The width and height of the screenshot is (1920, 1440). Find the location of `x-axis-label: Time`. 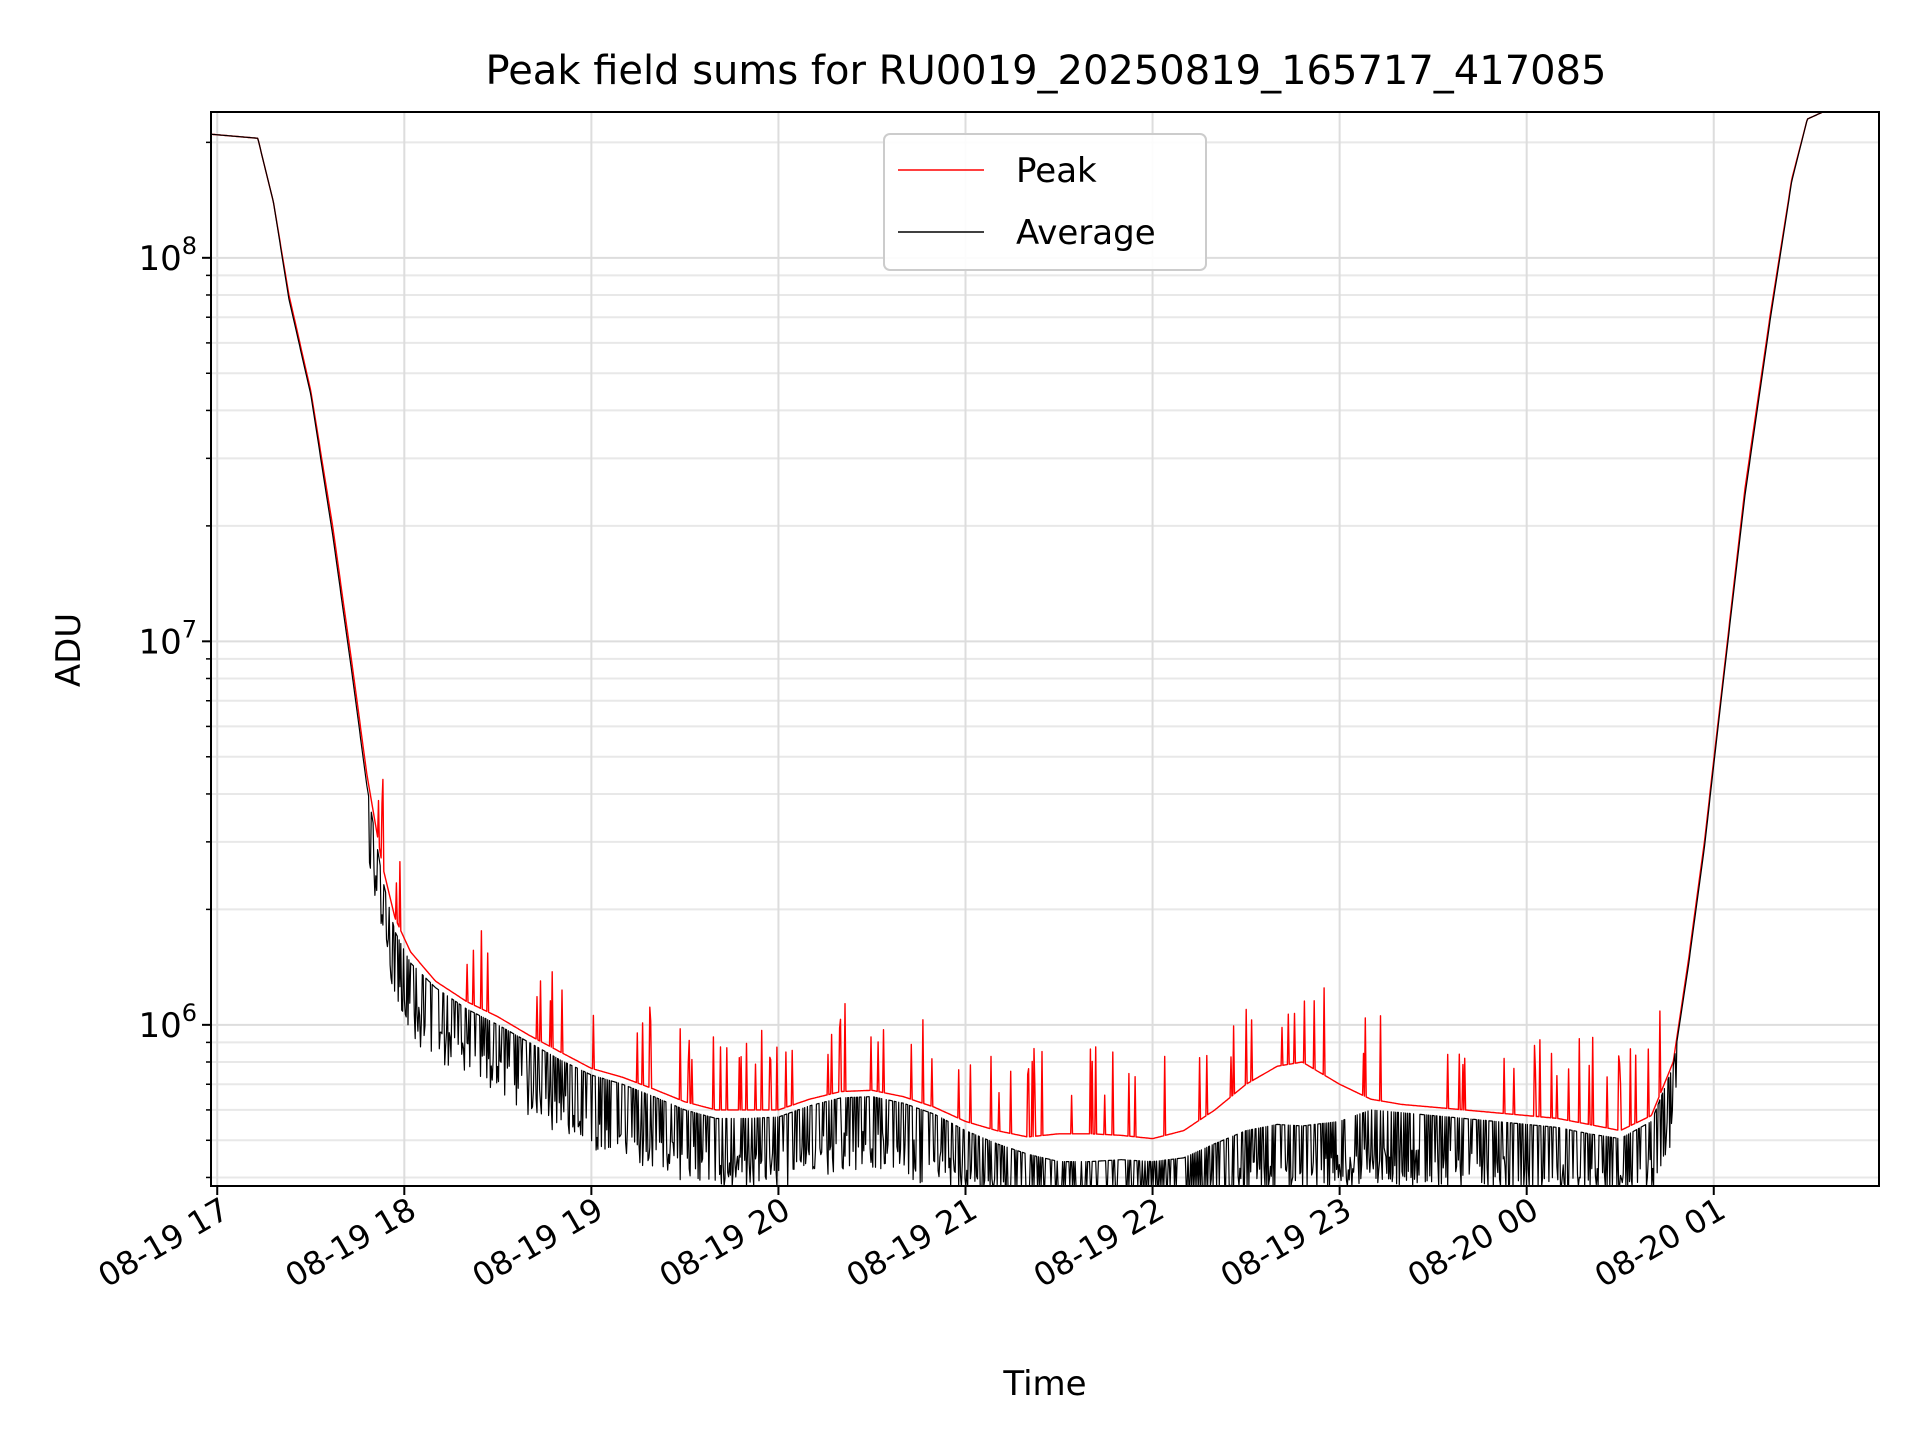

x-axis-label: Time is located at coordinates (1044, 1384).